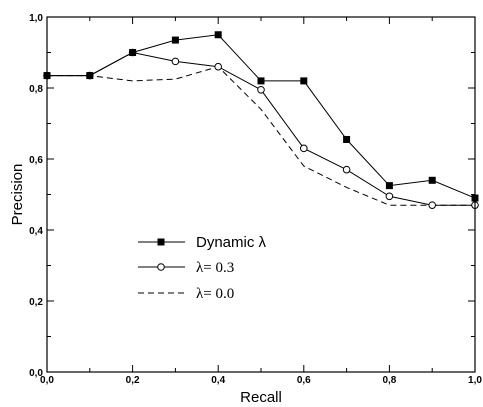 This screenshot has width=483, height=407. What do you see at coordinates (36, 18) in the screenshot?
I see `y-tick-label: 1,0` at bounding box center [36, 18].